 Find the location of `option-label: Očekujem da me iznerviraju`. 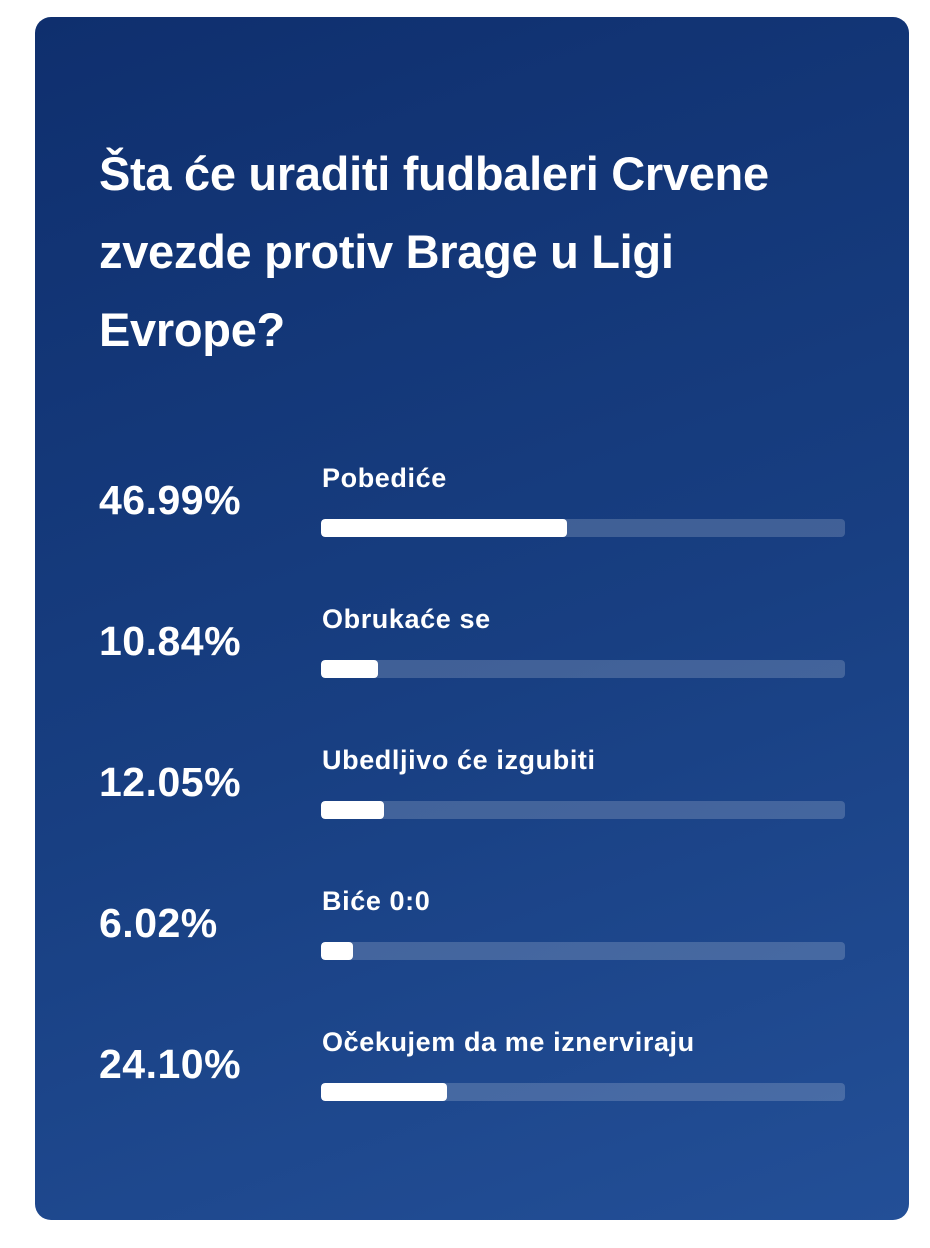

option-label: Očekujem da me iznerviraju is located at coordinates (508, 1042).